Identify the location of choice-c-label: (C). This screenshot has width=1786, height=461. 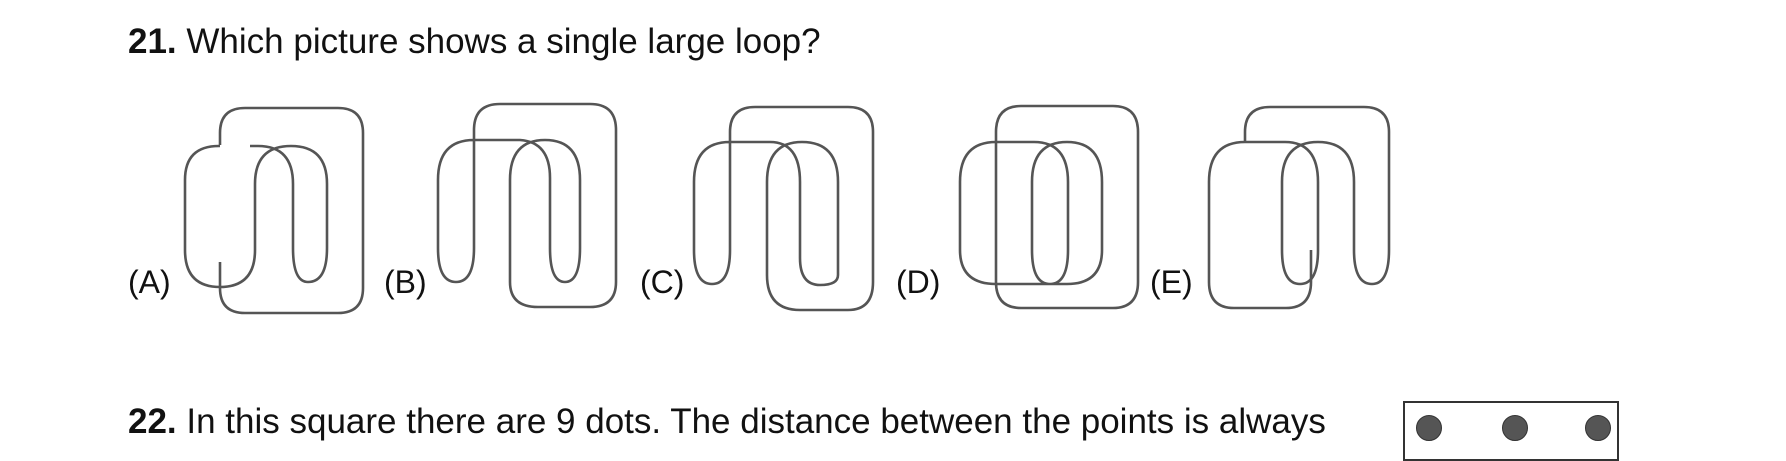
(662, 282).